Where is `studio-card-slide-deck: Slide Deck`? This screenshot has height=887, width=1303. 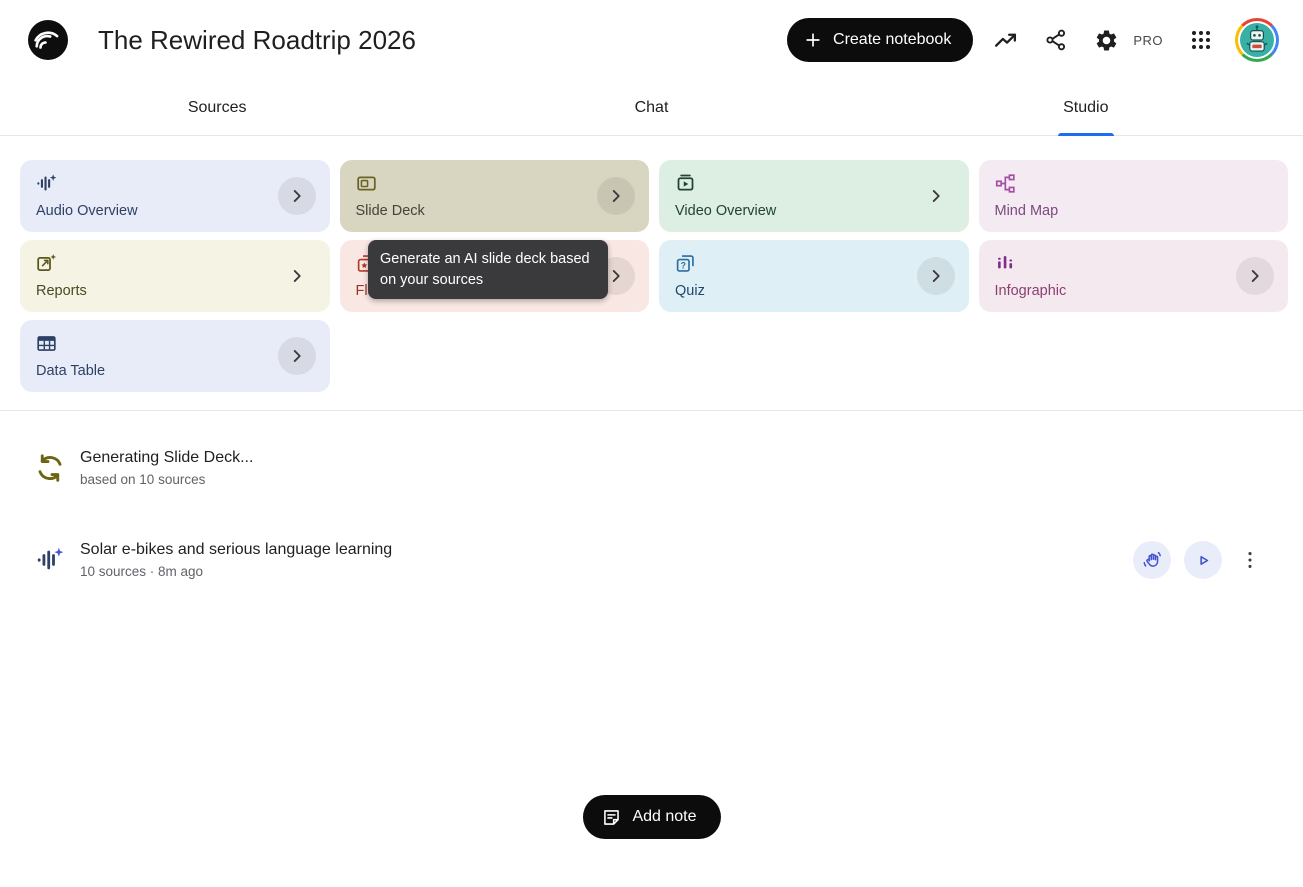 studio-card-slide-deck: Slide Deck is located at coordinates (494, 196).